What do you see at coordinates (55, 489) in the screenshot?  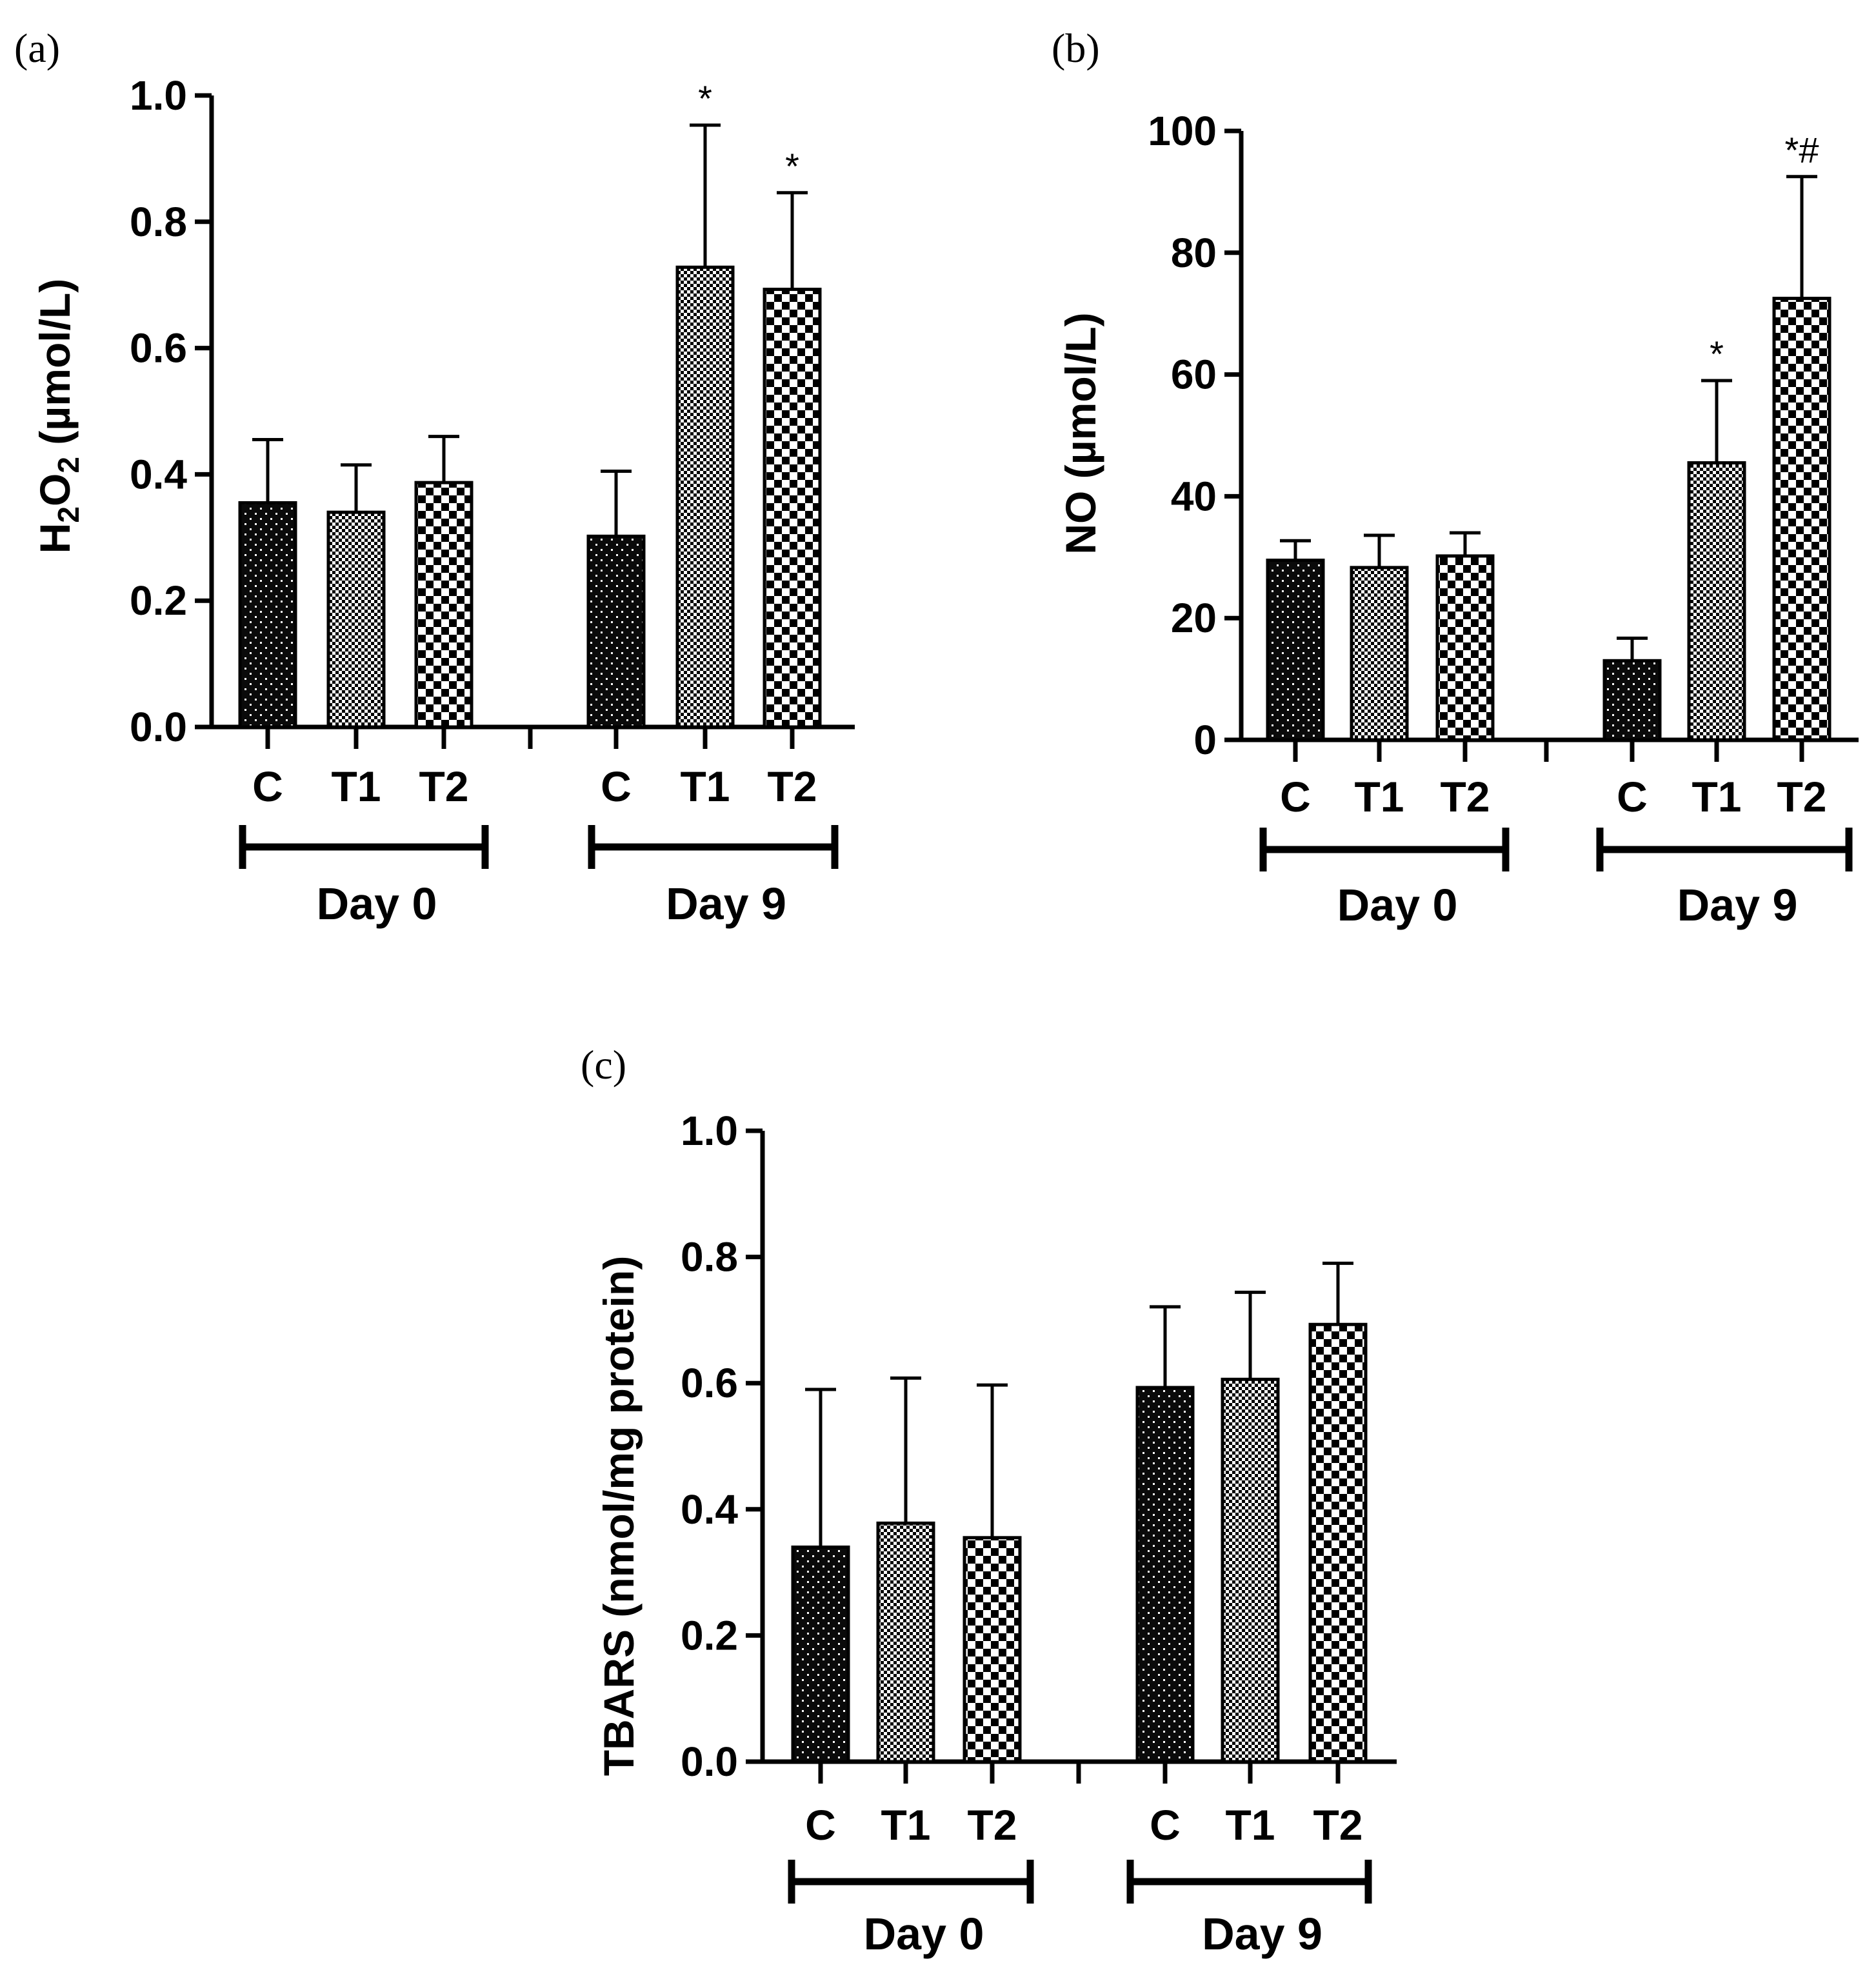 I see `y-axis-title-a-o: O` at bounding box center [55, 489].